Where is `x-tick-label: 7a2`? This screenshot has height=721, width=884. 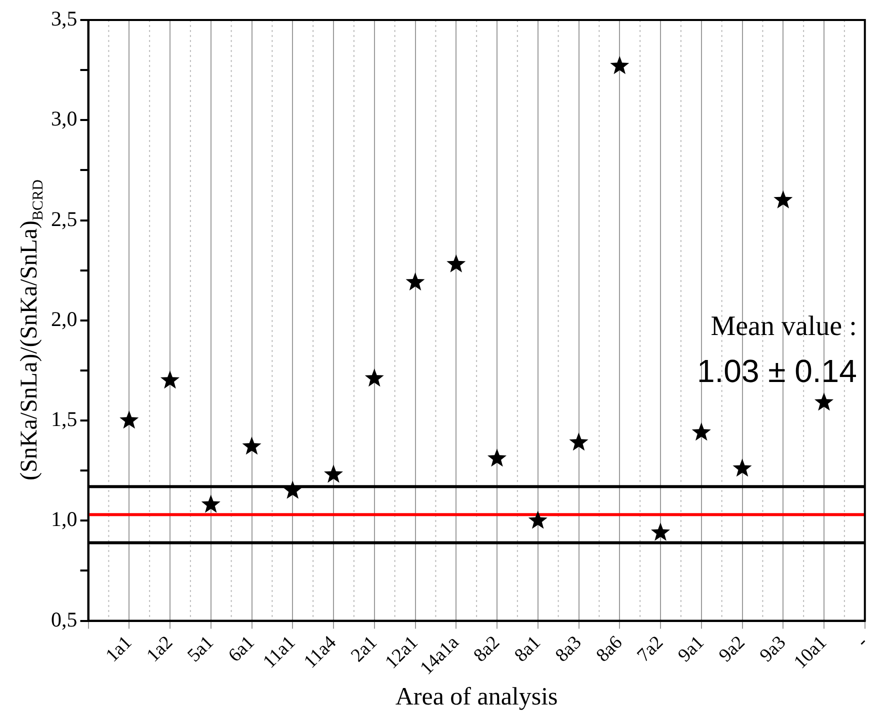 x-tick-label: 7a2 is located at coordinates (650, 649).